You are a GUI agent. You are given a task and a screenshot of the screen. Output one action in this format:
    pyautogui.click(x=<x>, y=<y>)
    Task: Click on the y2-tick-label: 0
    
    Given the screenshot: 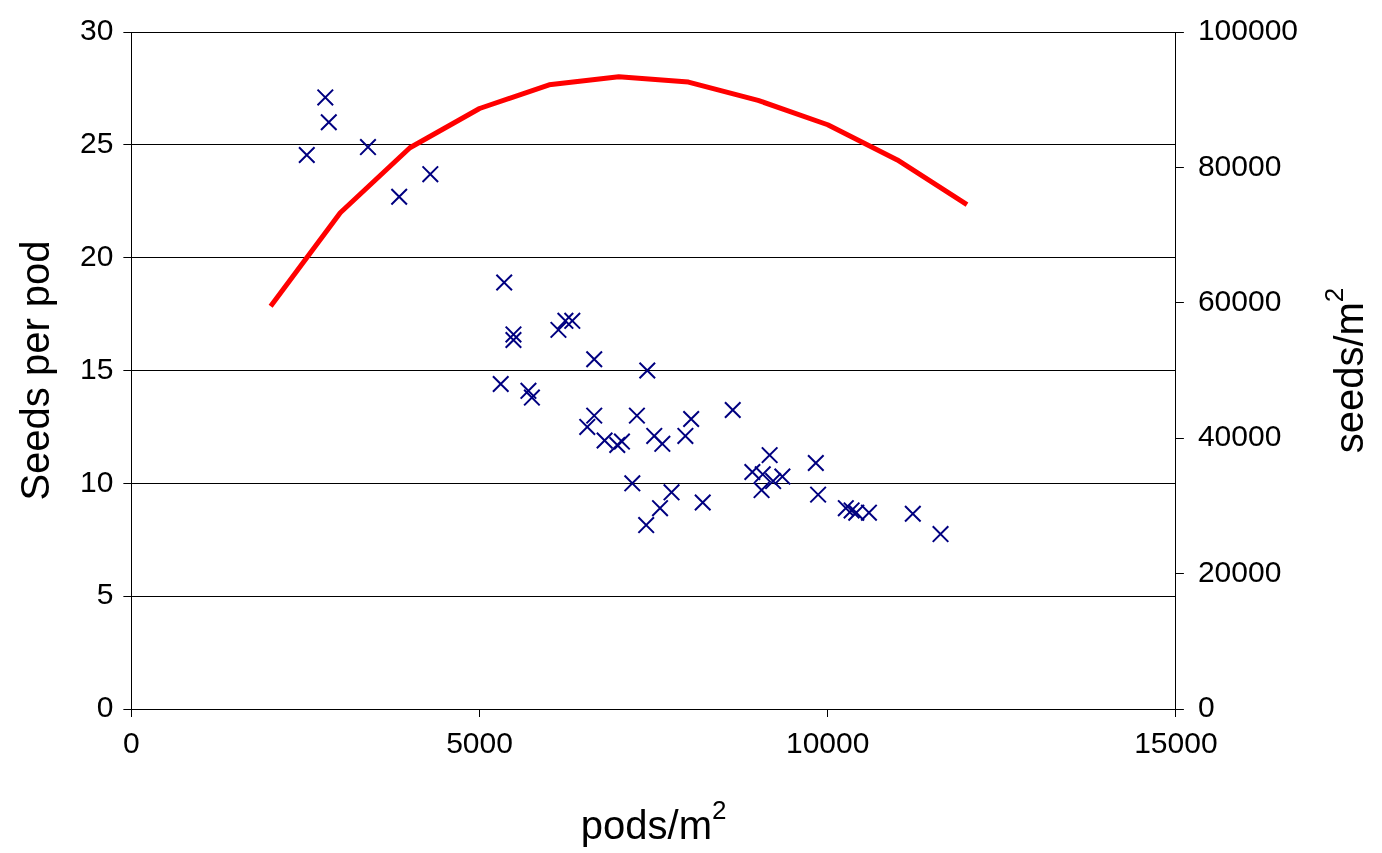 What is the action you would take?
    pyautogui.click(x=1206, y=707)
    